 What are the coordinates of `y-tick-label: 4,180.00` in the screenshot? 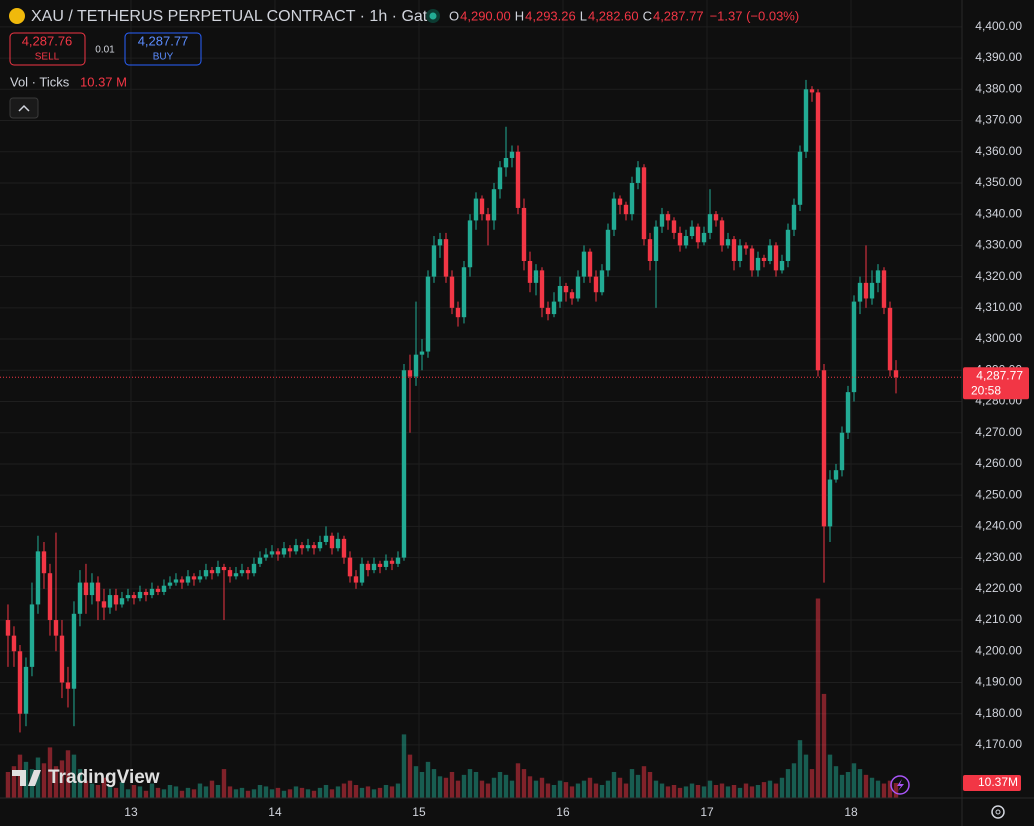 It's located at (998, 713).